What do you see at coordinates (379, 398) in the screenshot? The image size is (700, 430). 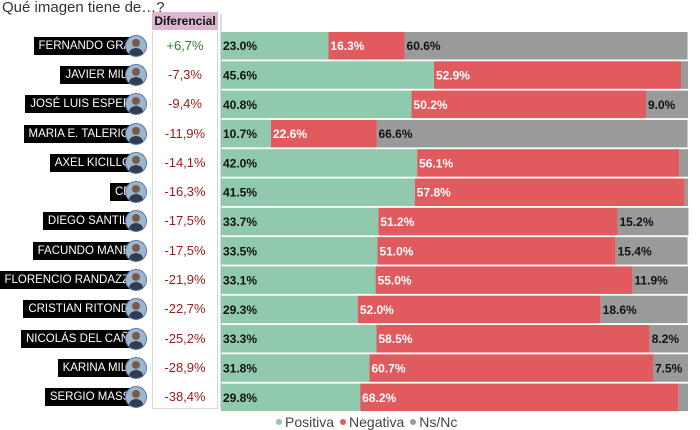 I see `data-label: 68.2%` at bounding box center [379, 398].